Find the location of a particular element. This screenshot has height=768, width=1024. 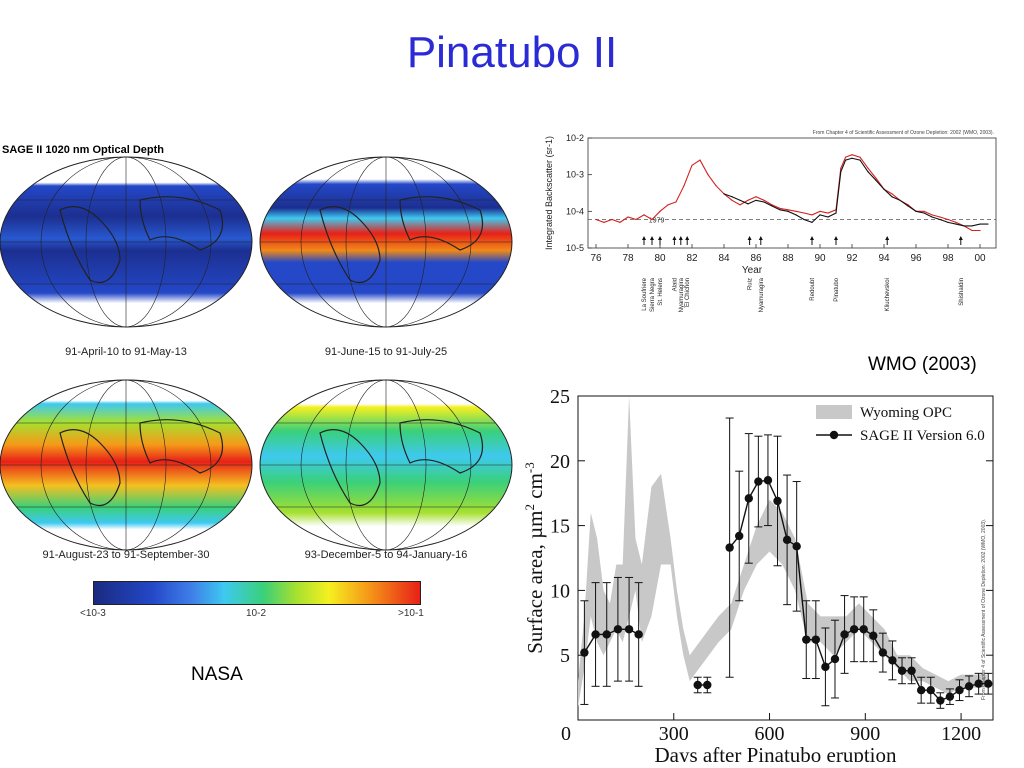

x-tick-label: 00 is located at coordinates (980, 258).